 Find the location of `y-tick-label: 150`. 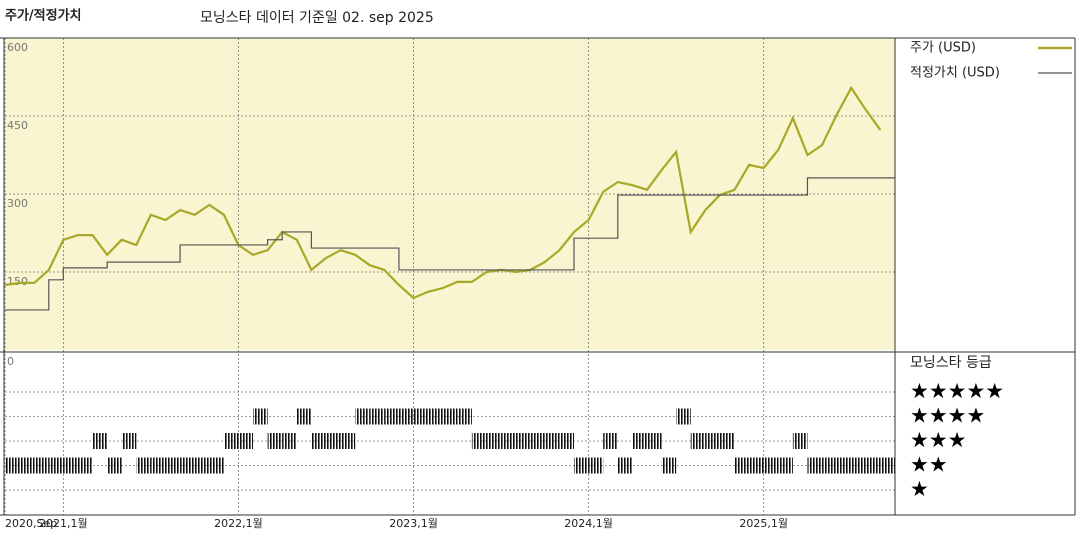

y-tick-label: 150 is located at coordinates (17, 281).